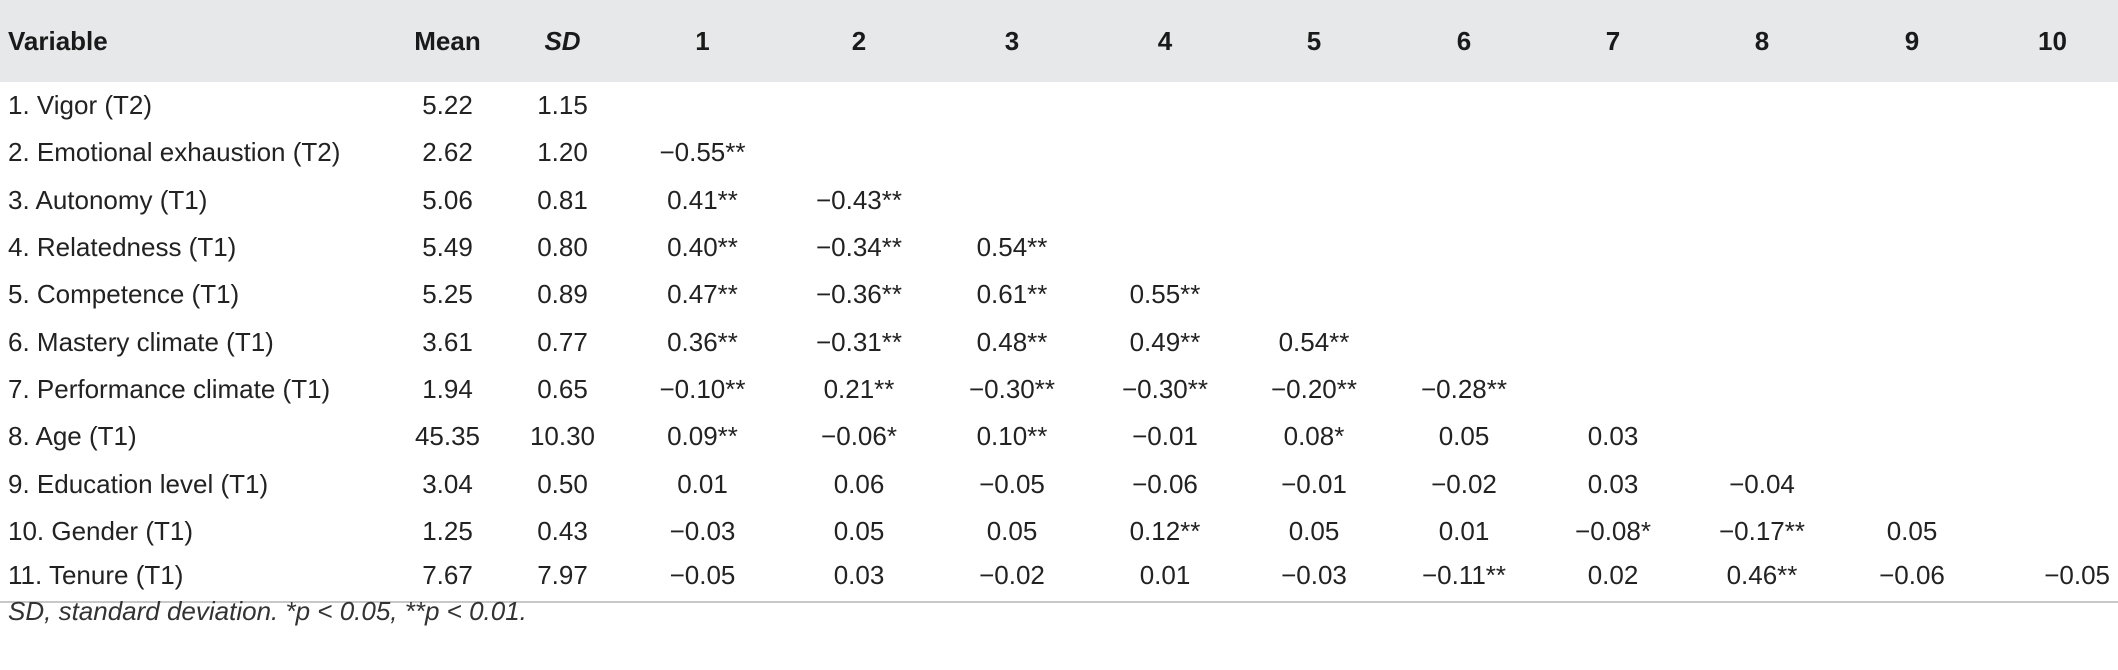 The height and width of the screenshot is (670, 2118). What do you see at coordinates (141, 341) in the screenshot?
I see `cell-variable: 6. Mastery climate (T1)` at bounding box center [141, 341].